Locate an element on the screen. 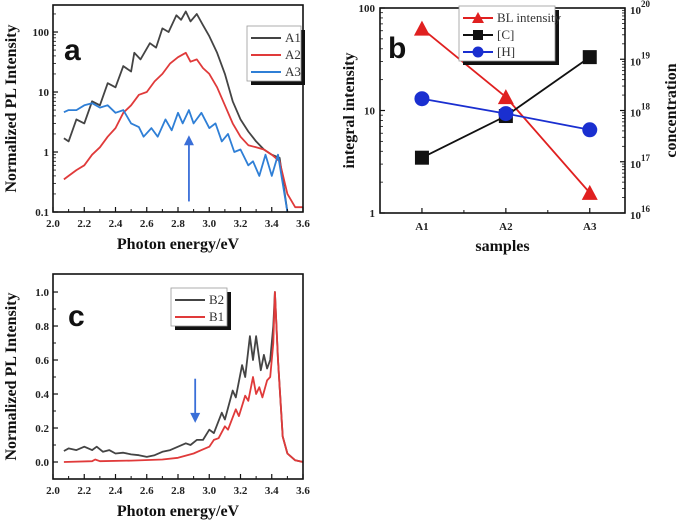 The width and height of the screenshot is (685, 527). x-tick-label: A2 is located at coordinates (506, 227).